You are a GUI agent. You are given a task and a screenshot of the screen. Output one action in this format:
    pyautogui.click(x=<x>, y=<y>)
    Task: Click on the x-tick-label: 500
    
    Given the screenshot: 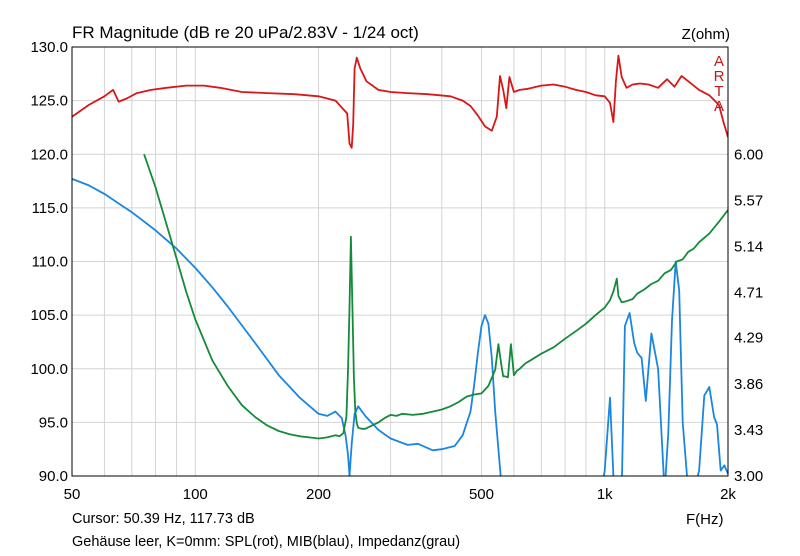 What is the action you would take?
    pyautogui.click(x=481, y=494)
    